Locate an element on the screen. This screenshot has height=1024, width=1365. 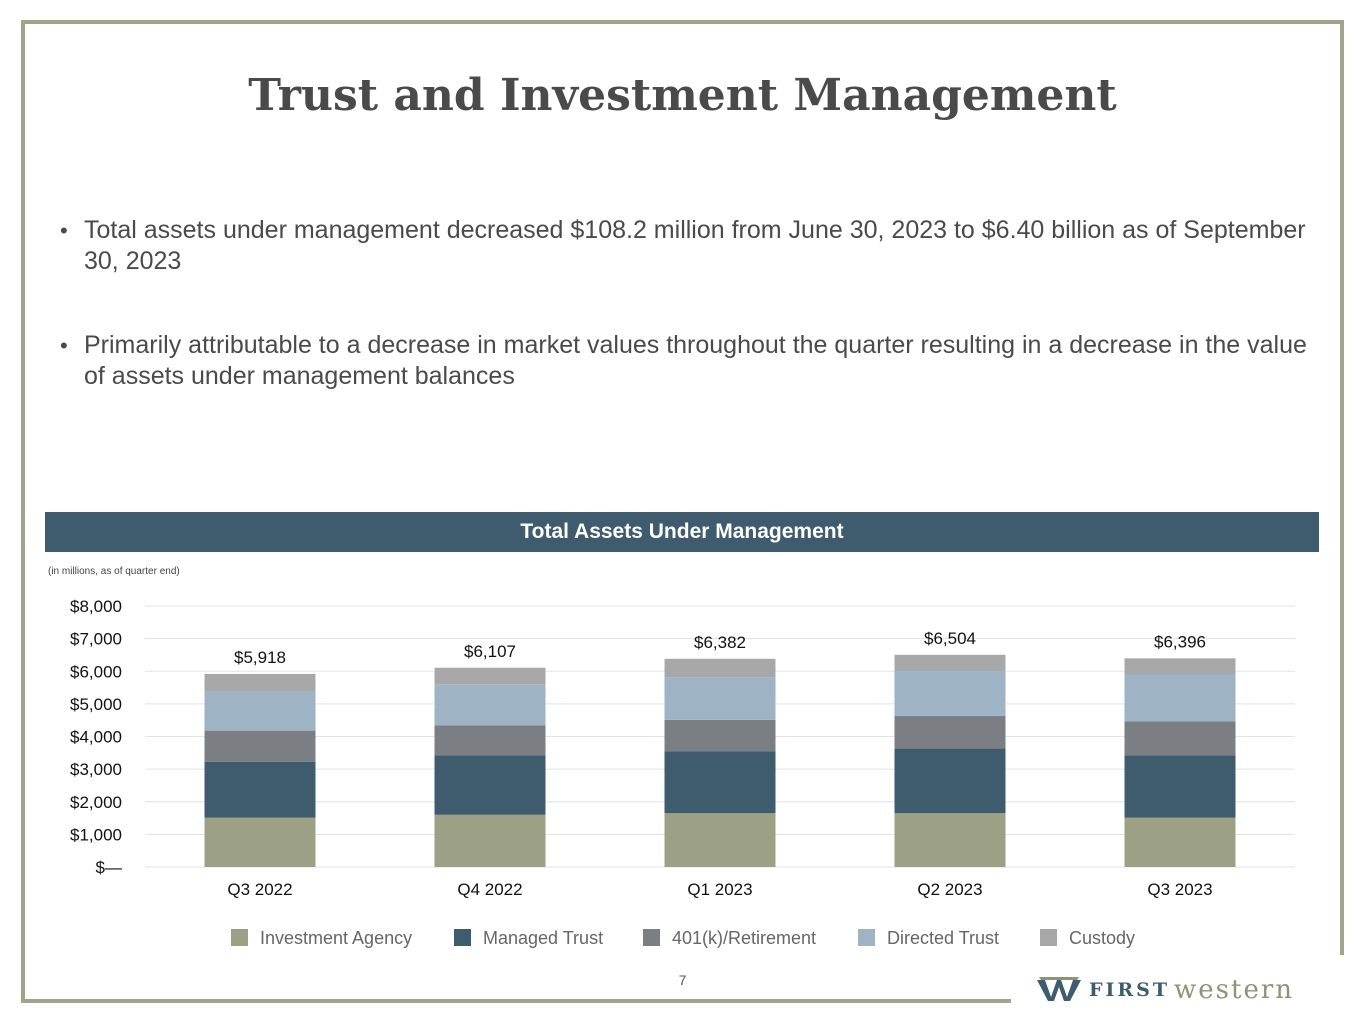
legend-label: 401(k)/Retirement is located at coordinates (744, 938).